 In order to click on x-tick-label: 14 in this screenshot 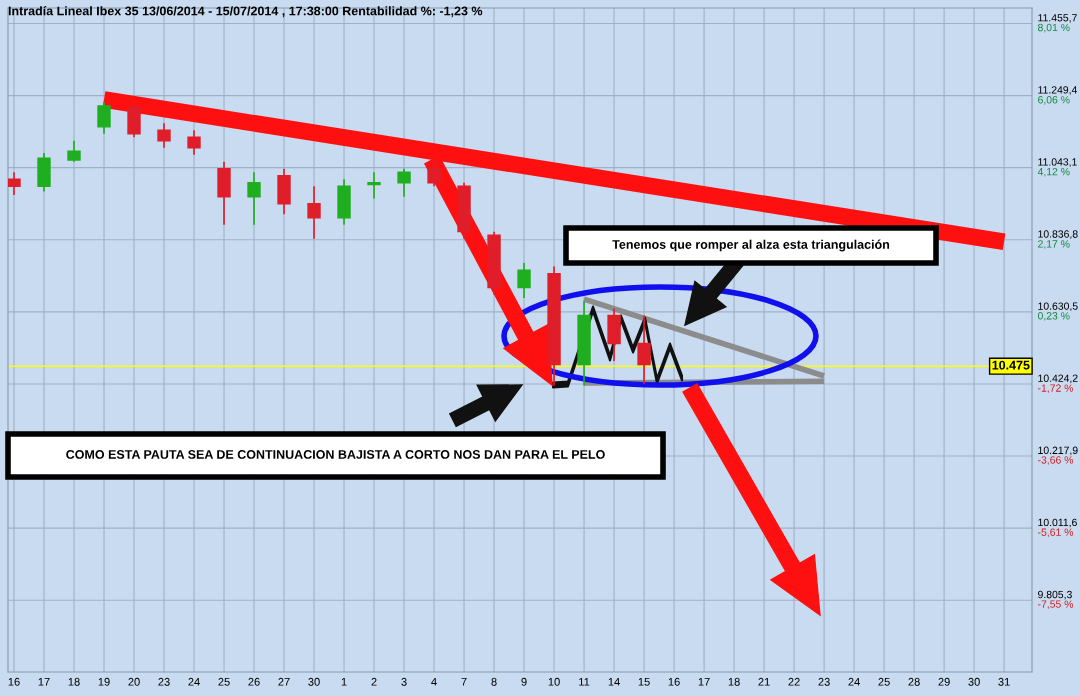, I will do `click(614, 681)`.